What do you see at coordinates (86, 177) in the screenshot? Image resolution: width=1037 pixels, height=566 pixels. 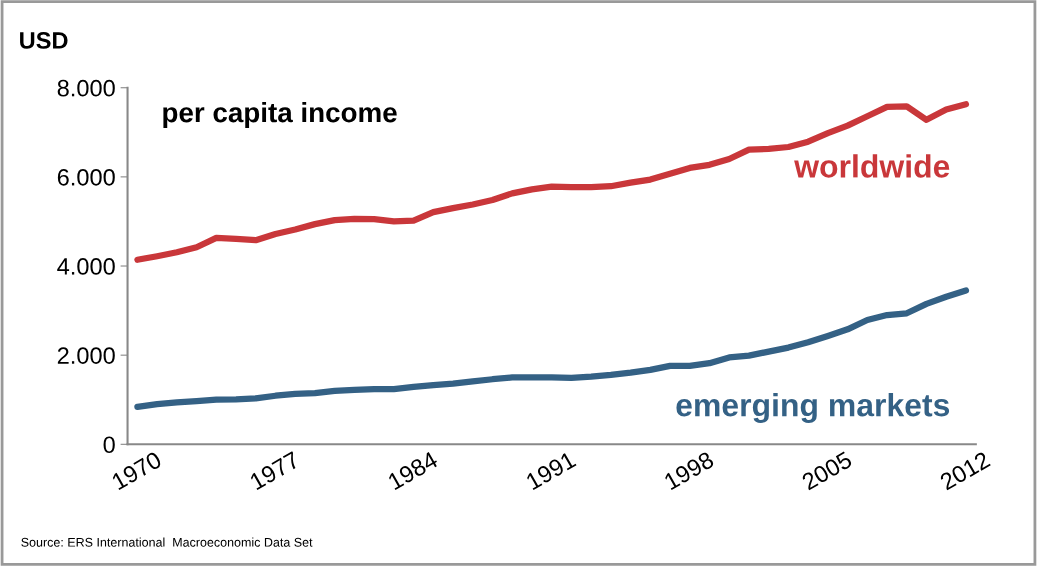 I see `y-tick-label: 6.000` at bounding box center [86, 177].